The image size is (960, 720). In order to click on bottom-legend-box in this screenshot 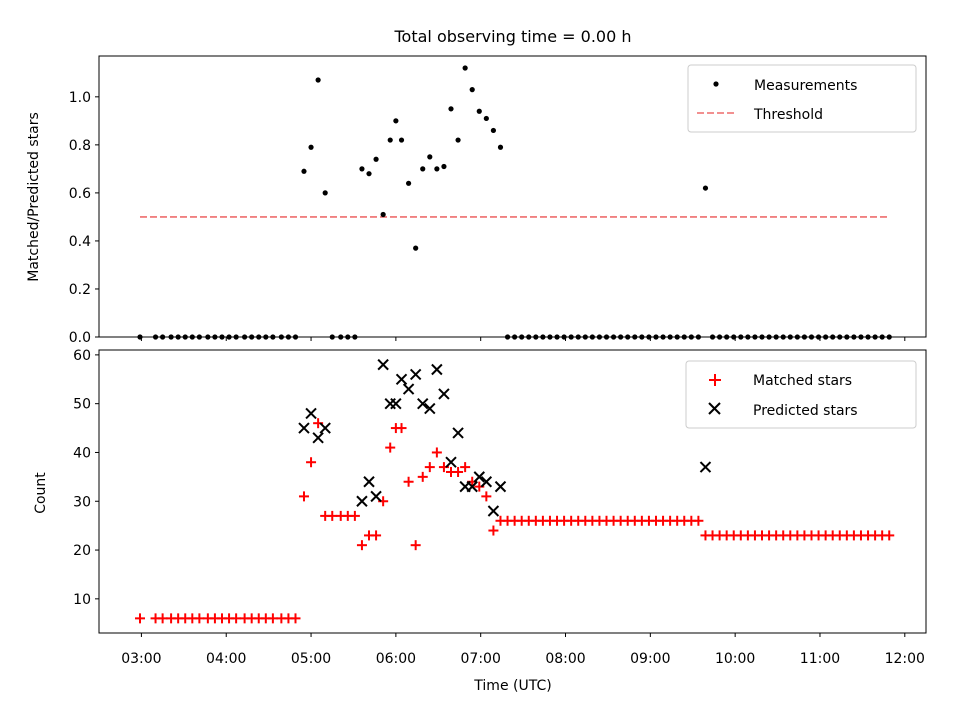, I will do `click(801, 394)`.